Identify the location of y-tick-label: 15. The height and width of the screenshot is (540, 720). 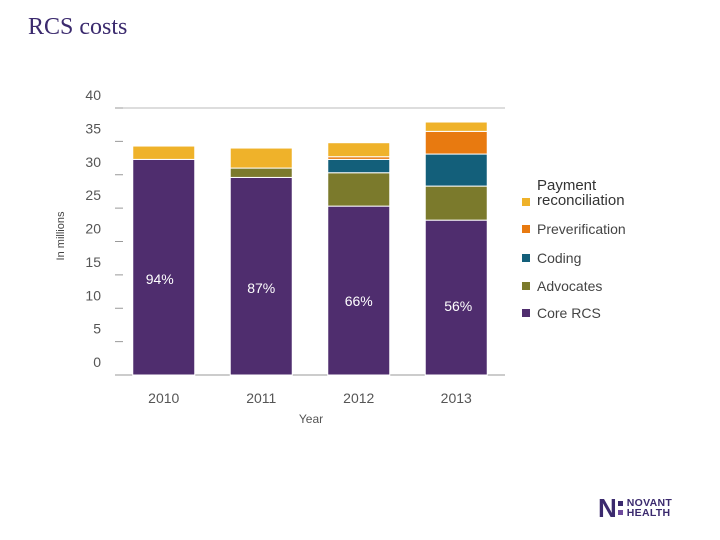
(93, 262).